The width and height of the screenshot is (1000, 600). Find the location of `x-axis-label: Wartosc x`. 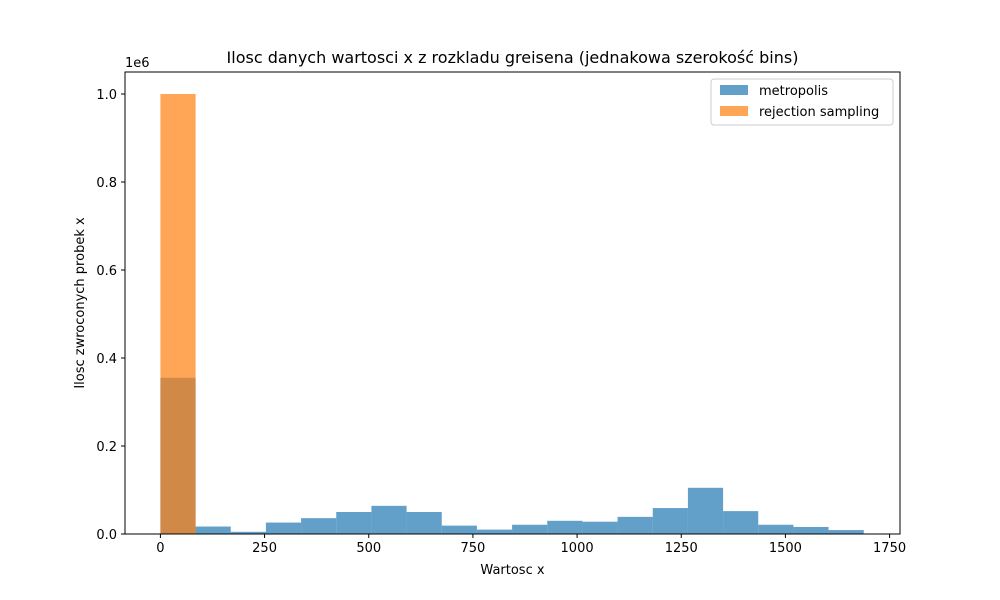

x-axis-label: Wartosc x is located at coordinates (512, 570).